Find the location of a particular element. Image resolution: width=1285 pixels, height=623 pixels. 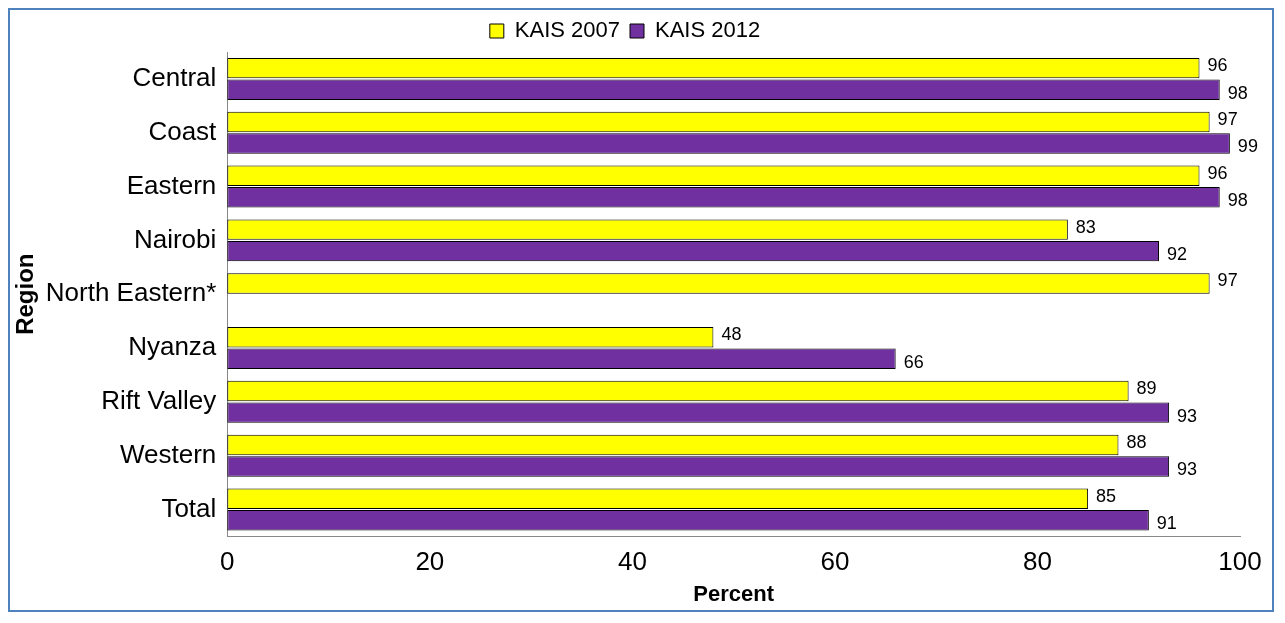

data-label: 88 is located at coordinates (1136, 441).